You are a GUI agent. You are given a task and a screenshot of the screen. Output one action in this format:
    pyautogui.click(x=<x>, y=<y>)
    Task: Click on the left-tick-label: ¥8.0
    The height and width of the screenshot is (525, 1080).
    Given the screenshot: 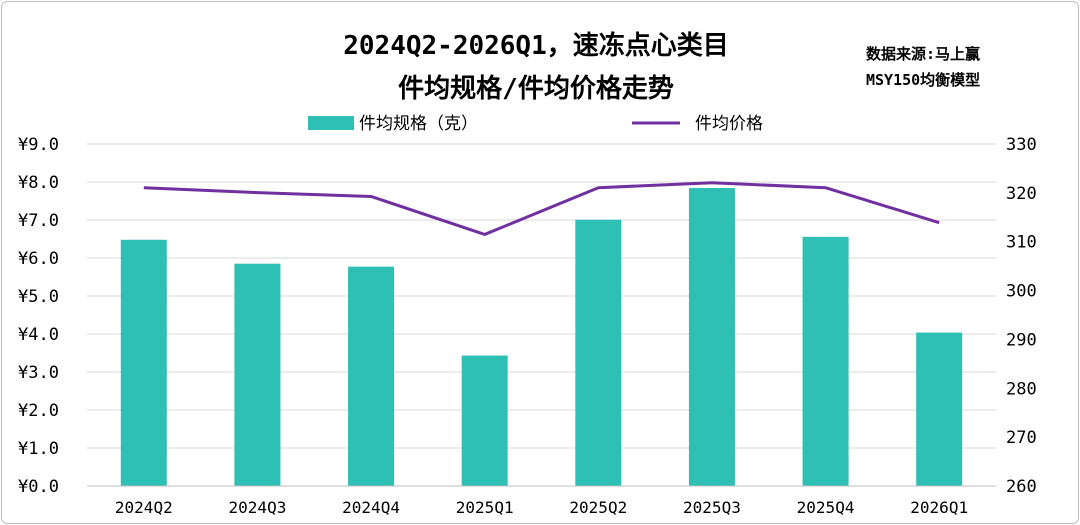 What is the action you would take?
    pyautogui.click(x=38, y=183)
    